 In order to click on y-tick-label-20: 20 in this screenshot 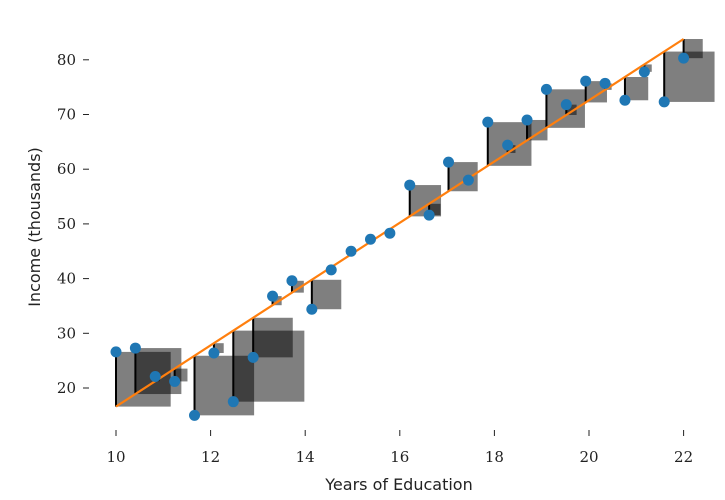, I will do `click(66, 388)`.